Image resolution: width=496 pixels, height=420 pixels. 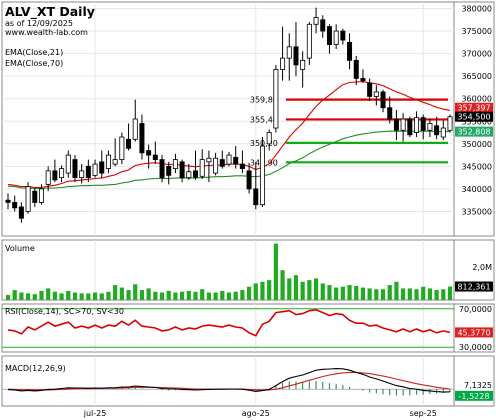 What do you see at coordinates (475, 347) in the screenshot?
I see `rsi-tick-label: 30,0000` at bounding box center [475, 347].